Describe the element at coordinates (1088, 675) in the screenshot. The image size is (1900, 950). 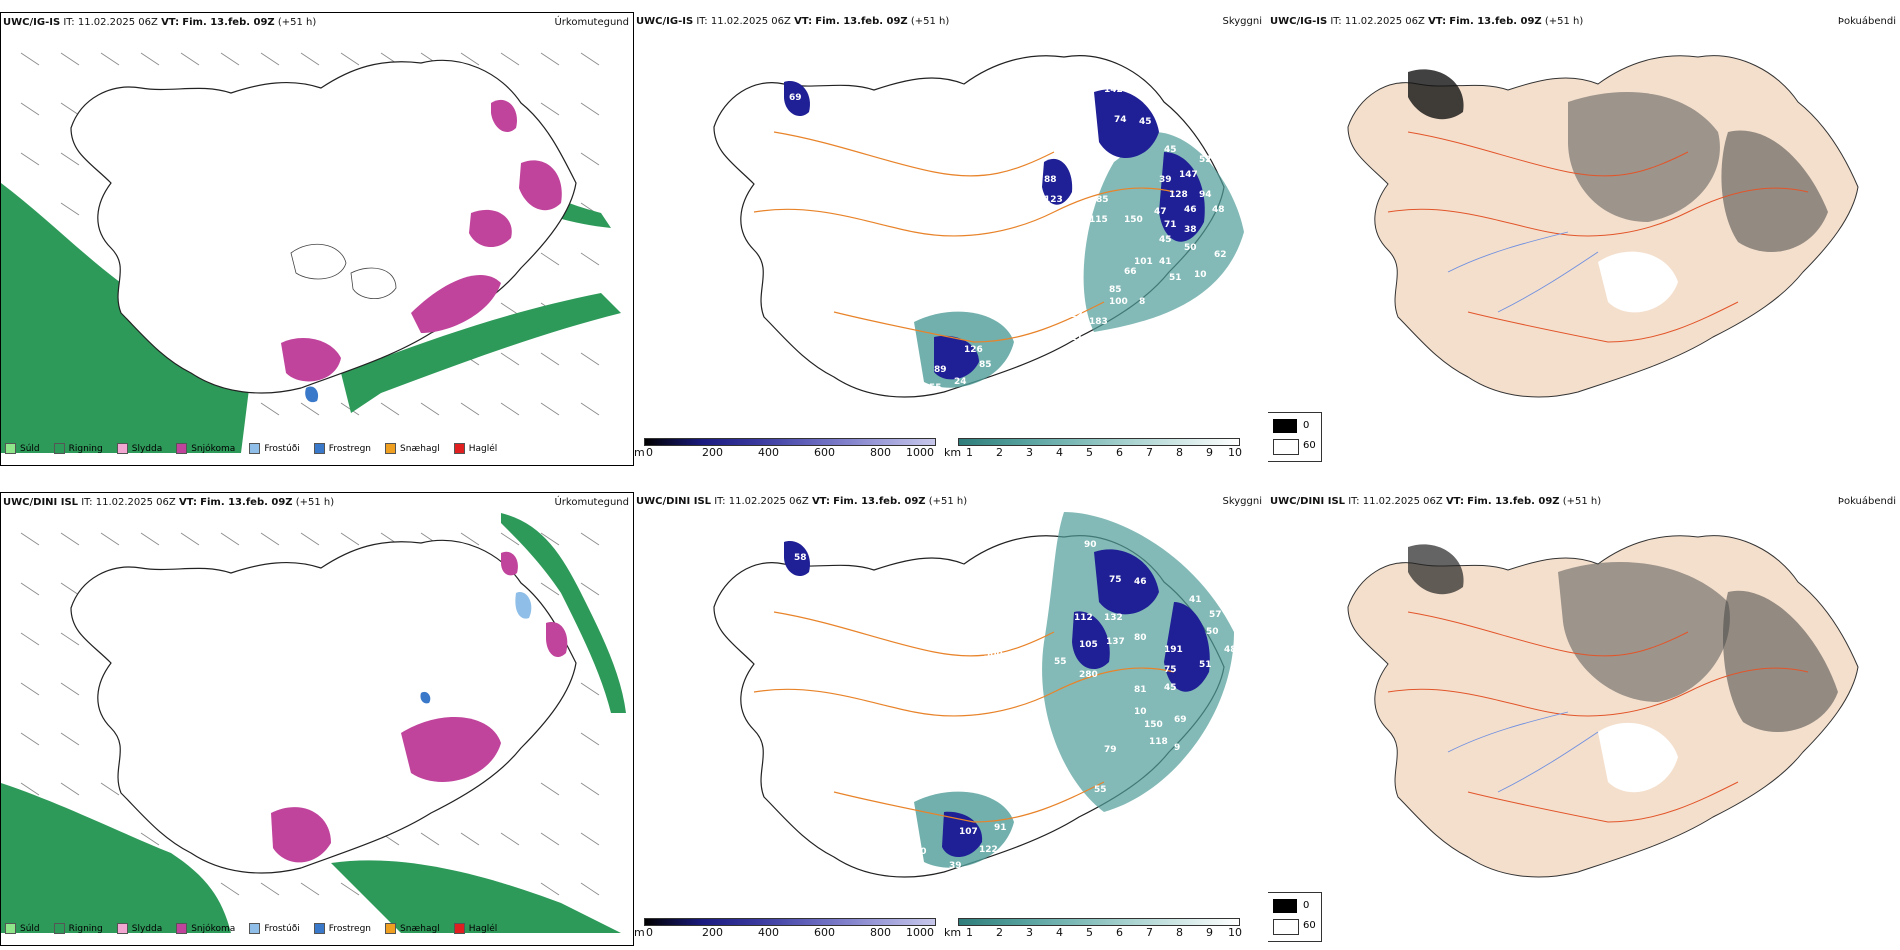
I see `vis-value: 280` at that location.